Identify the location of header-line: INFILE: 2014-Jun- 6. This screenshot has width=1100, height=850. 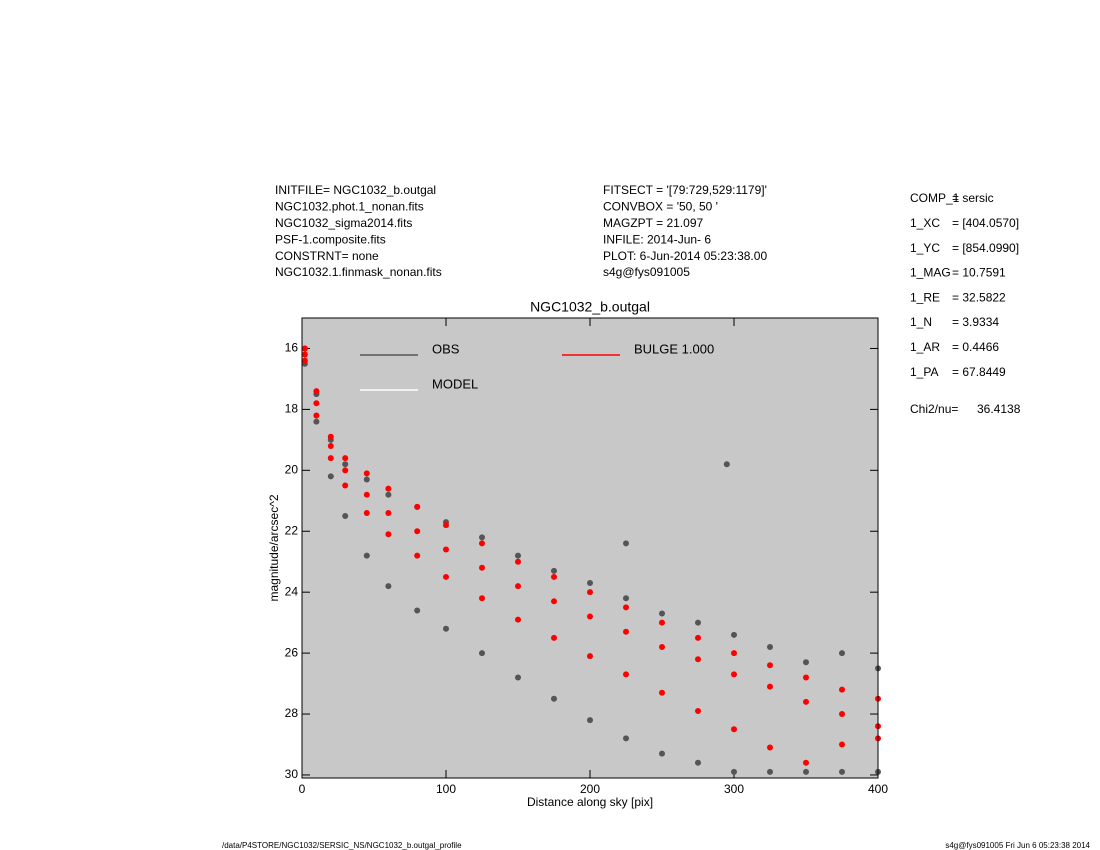
(657, 239).